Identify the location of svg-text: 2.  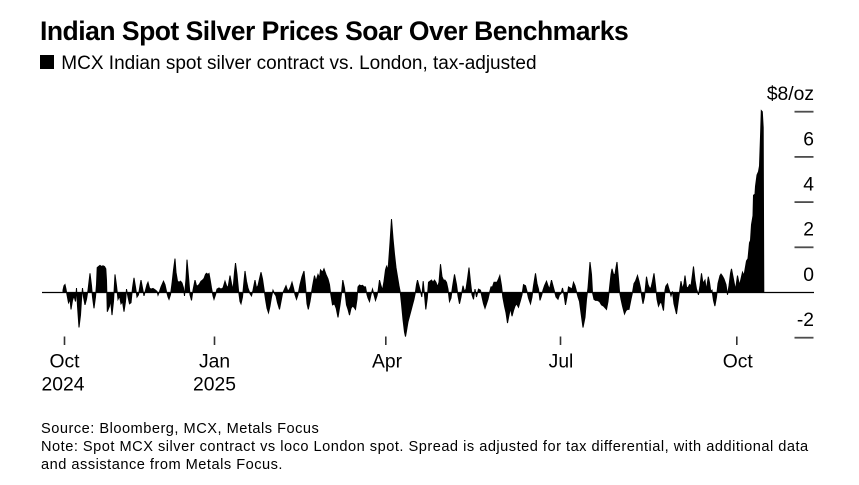
(808, 230).